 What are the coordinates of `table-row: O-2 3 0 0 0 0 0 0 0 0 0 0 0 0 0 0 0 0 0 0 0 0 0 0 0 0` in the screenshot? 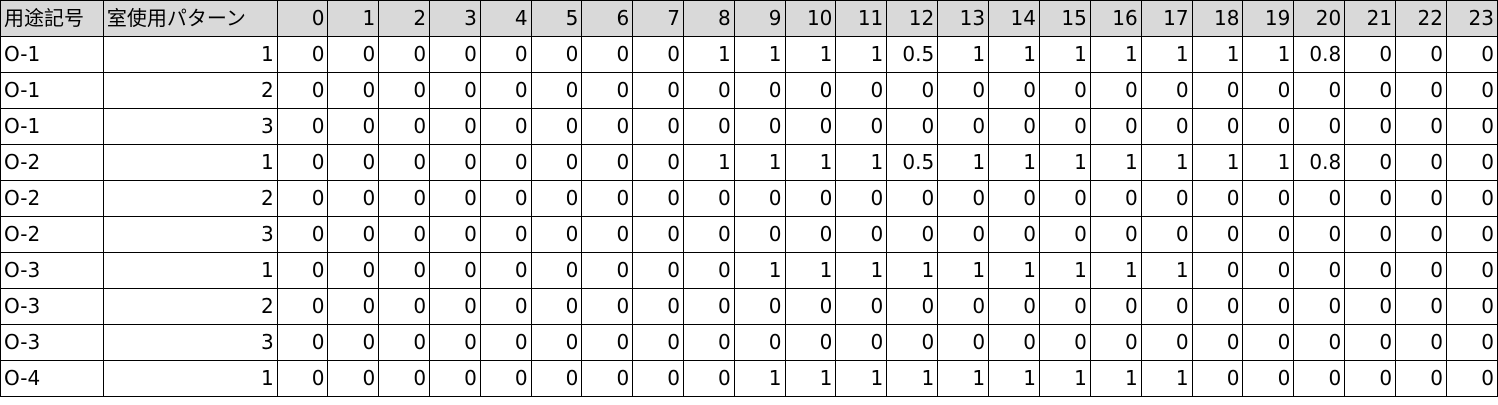 It's located at (749, 234).